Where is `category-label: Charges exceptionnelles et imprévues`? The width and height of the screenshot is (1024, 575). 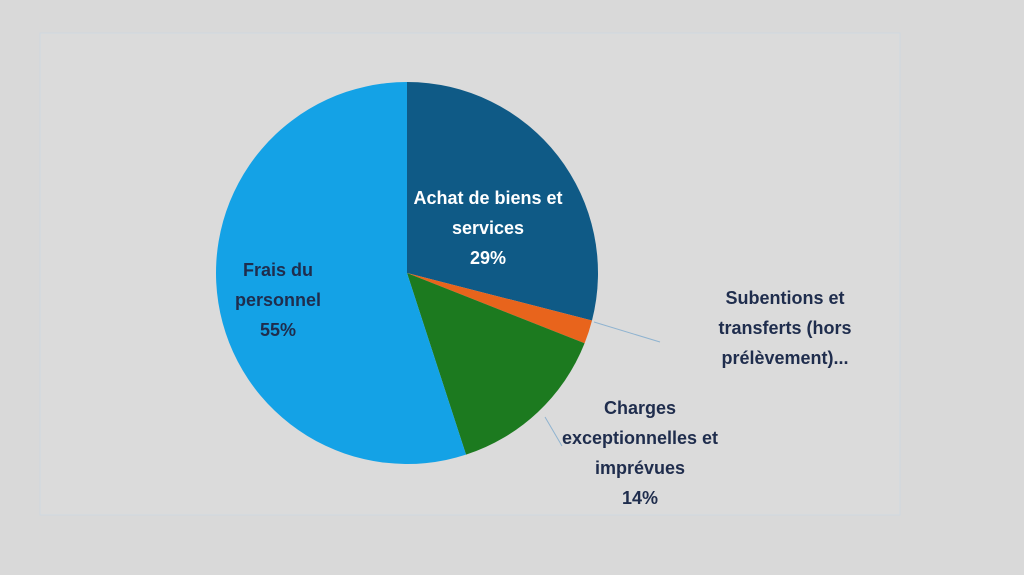 category-label: Charges exceptionnelles et imprévues is located at coordinates (640, 438).